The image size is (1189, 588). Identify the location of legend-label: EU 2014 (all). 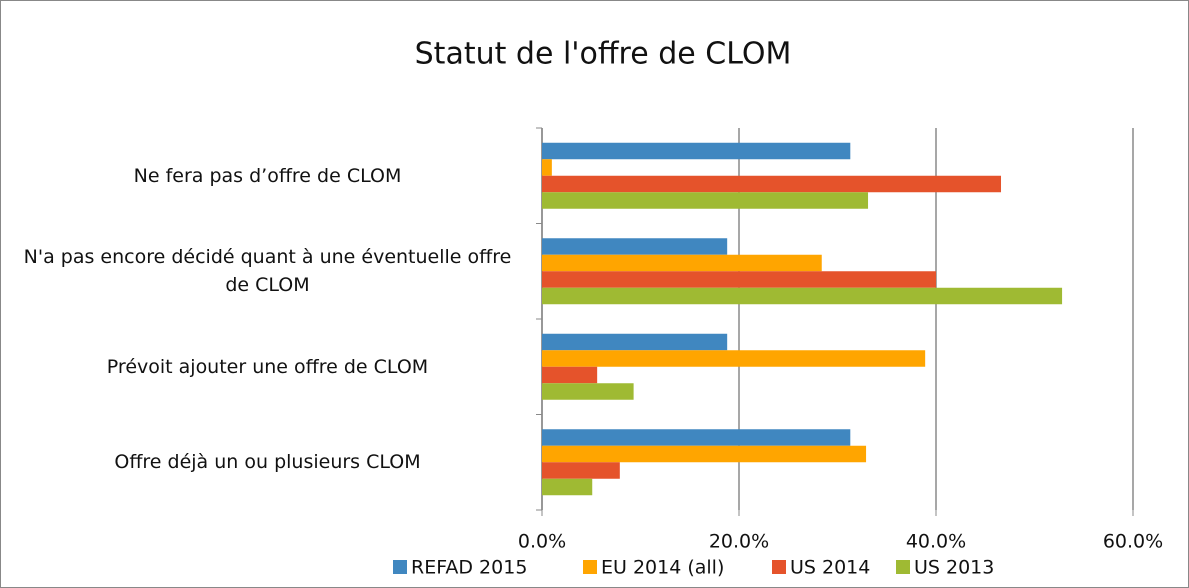
(662, 568).